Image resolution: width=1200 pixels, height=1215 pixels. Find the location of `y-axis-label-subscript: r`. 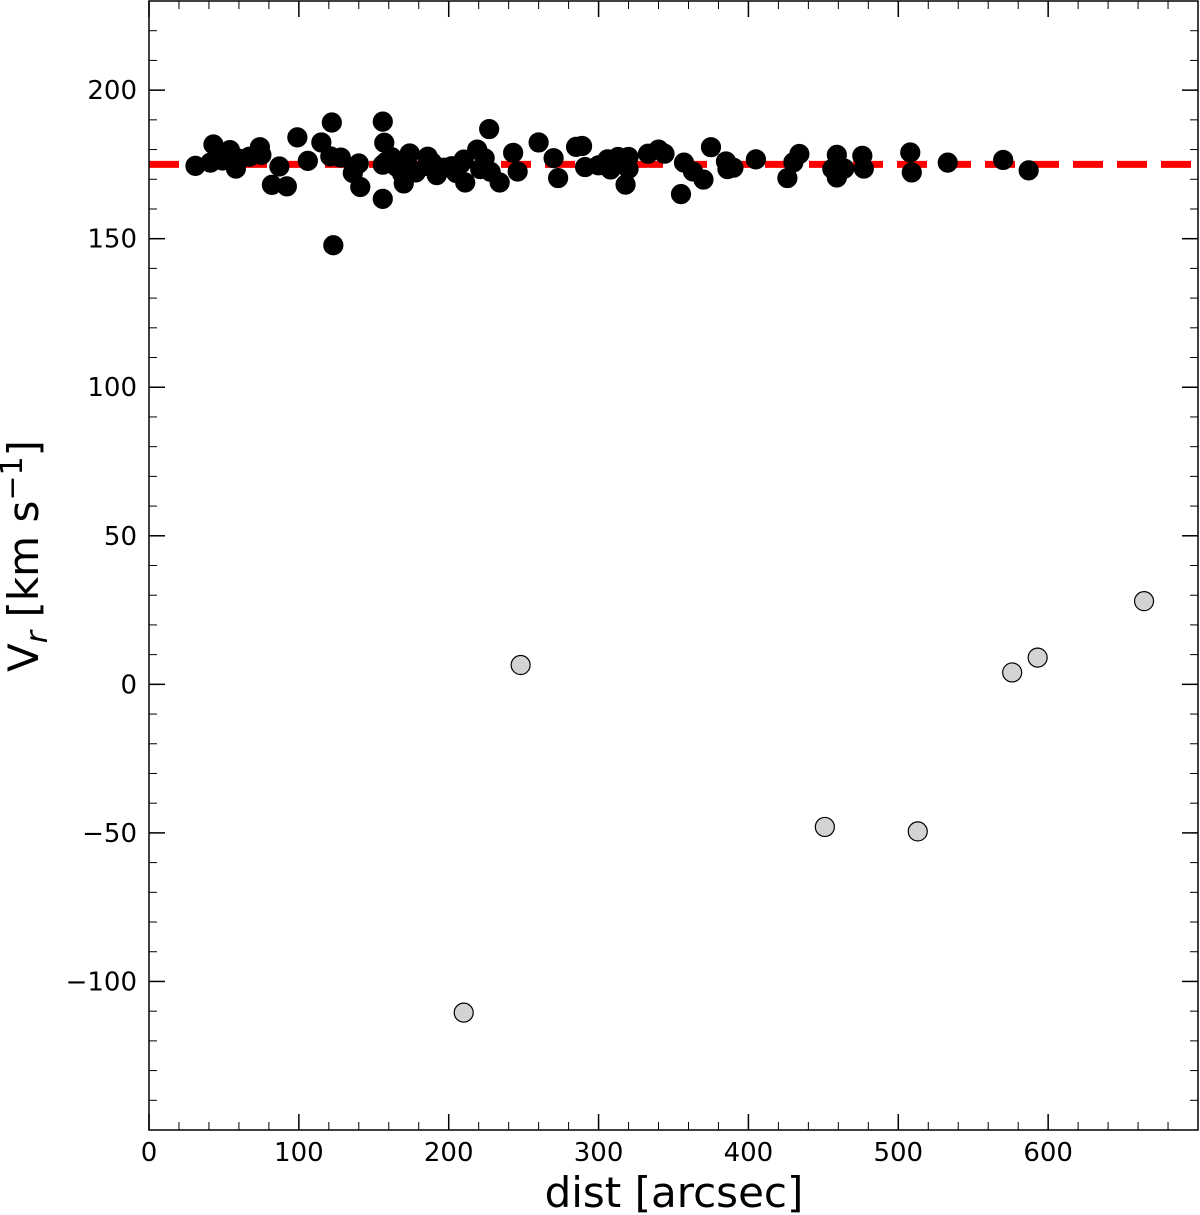

y-axis-label-subscript: r is located at coordinates (37, 636).